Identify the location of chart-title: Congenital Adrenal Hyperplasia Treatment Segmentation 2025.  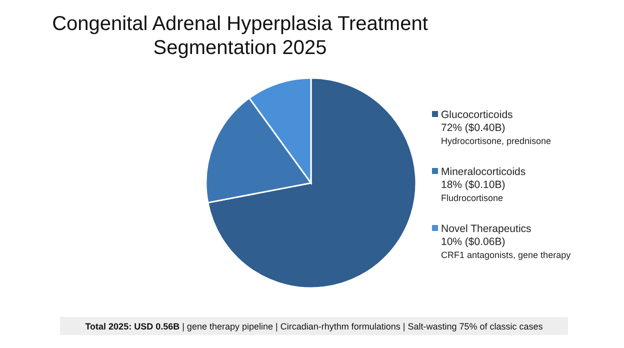
(240, 36).